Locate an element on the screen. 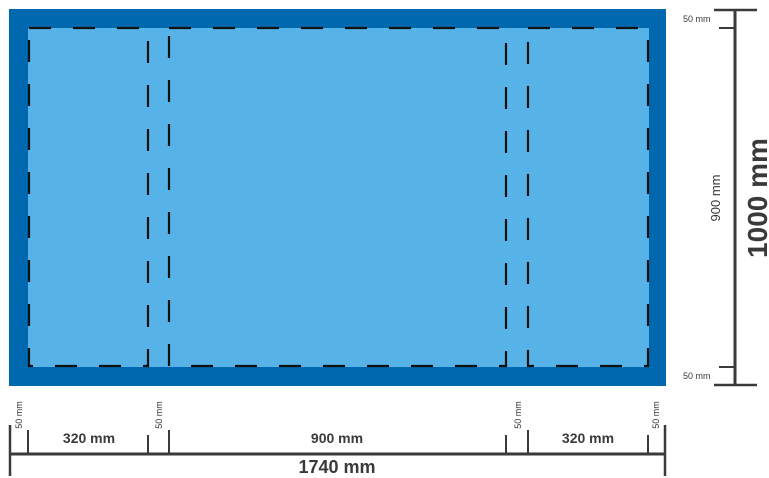 The image size is (769, 478). cut-line-right-section is located at coordinates (588, 197).